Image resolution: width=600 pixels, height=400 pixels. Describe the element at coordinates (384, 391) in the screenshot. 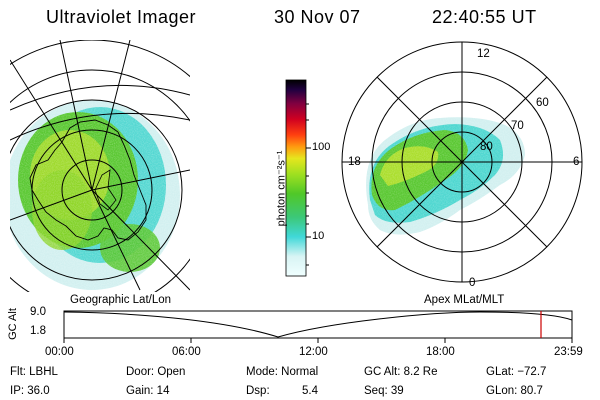

I see `seq-status: Seq: 39` at that location.